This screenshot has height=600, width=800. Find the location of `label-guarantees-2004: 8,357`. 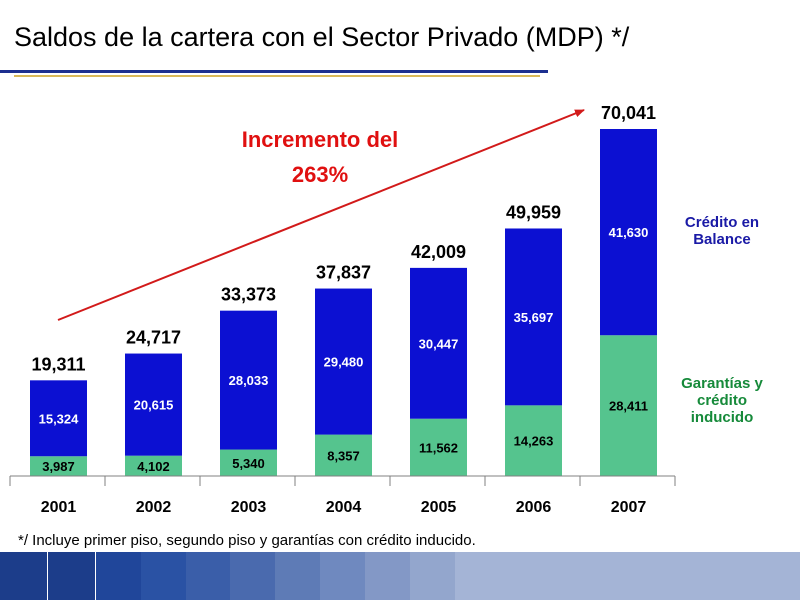

label-guarantees-2004: 8,357 is located at coordinates (343, 455).